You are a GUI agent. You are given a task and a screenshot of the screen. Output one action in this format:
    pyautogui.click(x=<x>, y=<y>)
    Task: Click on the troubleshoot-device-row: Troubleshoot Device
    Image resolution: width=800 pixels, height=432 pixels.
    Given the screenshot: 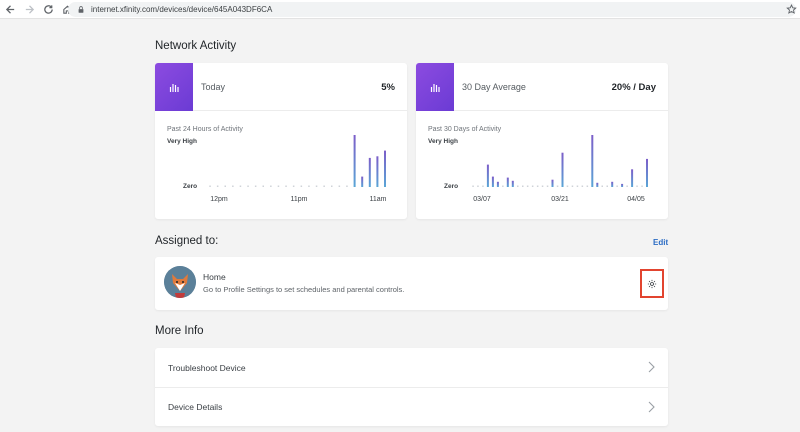 What is the action you would take?
    pyautogui.click(x=411, y=367)
    